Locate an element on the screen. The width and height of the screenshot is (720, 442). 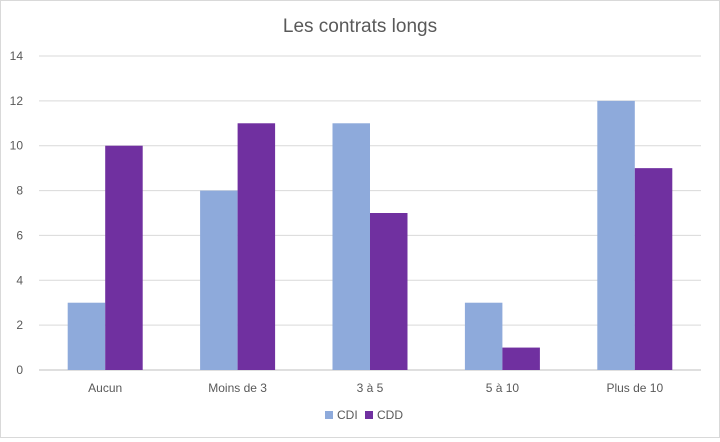
legend-label-cdd: CDD is located at coordinates (390, 415).